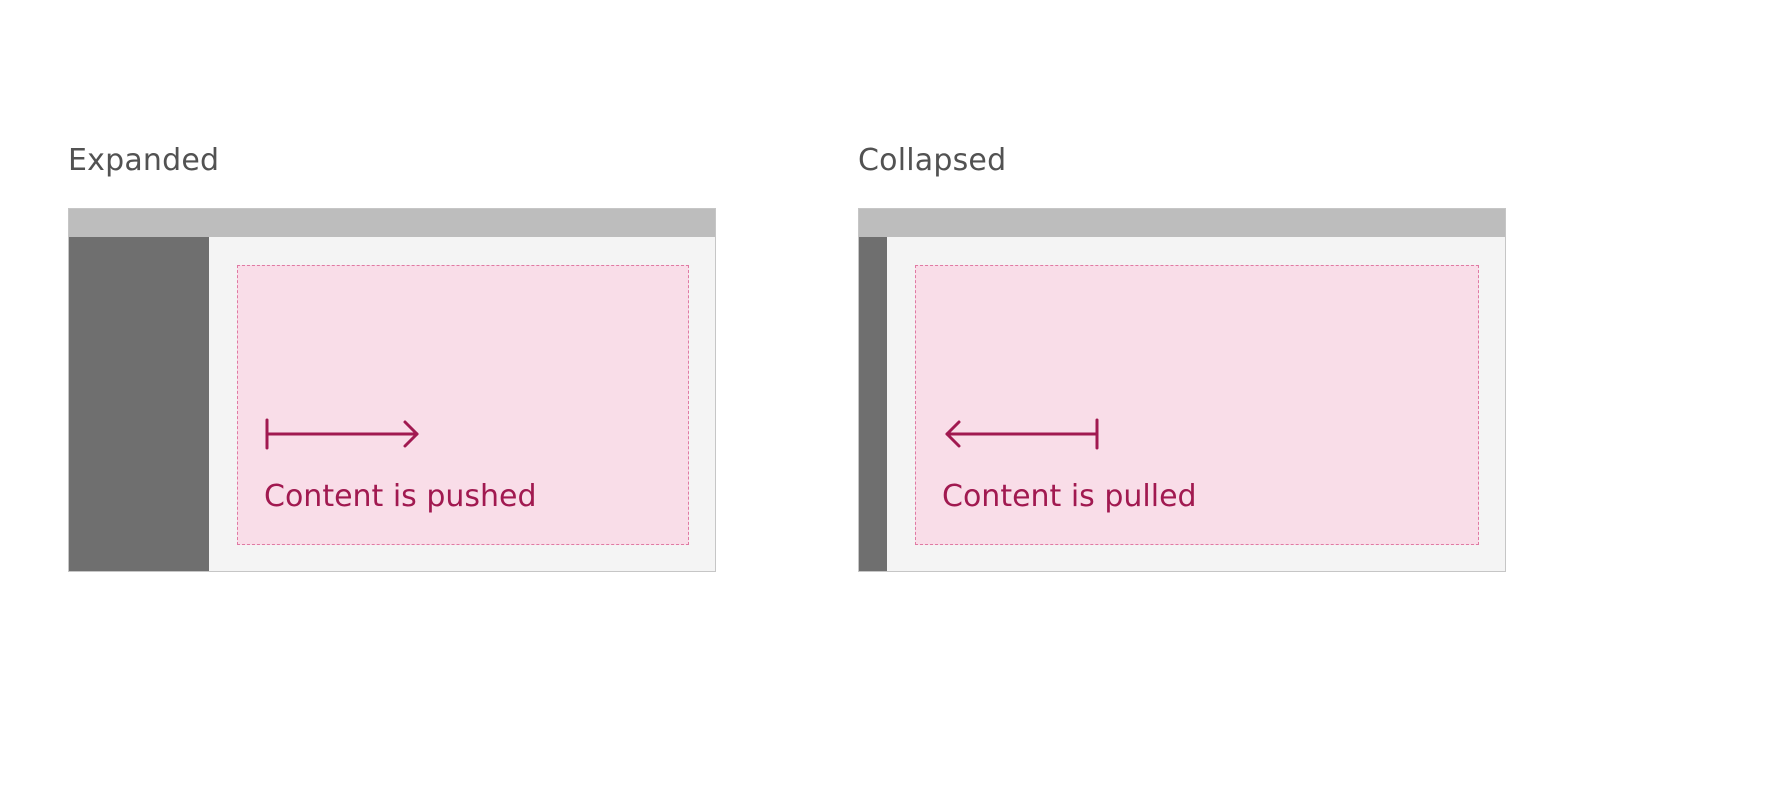 Image resolution: width=1770 pixels, height=806 pixels. What do you see at coordinates (342, 434) in the screenshot?
I see `arrow-right-icon` at bounding box center [342, 434].